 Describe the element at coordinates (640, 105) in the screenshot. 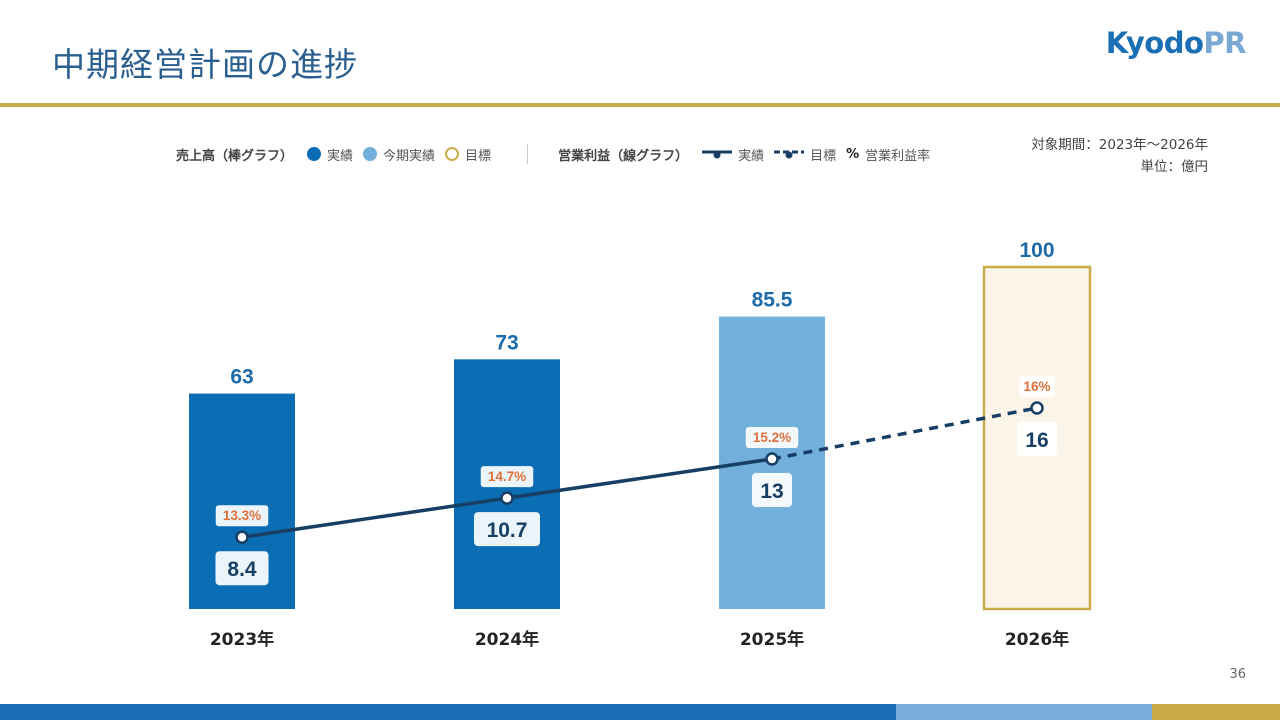

I see `header-divider` at that location.